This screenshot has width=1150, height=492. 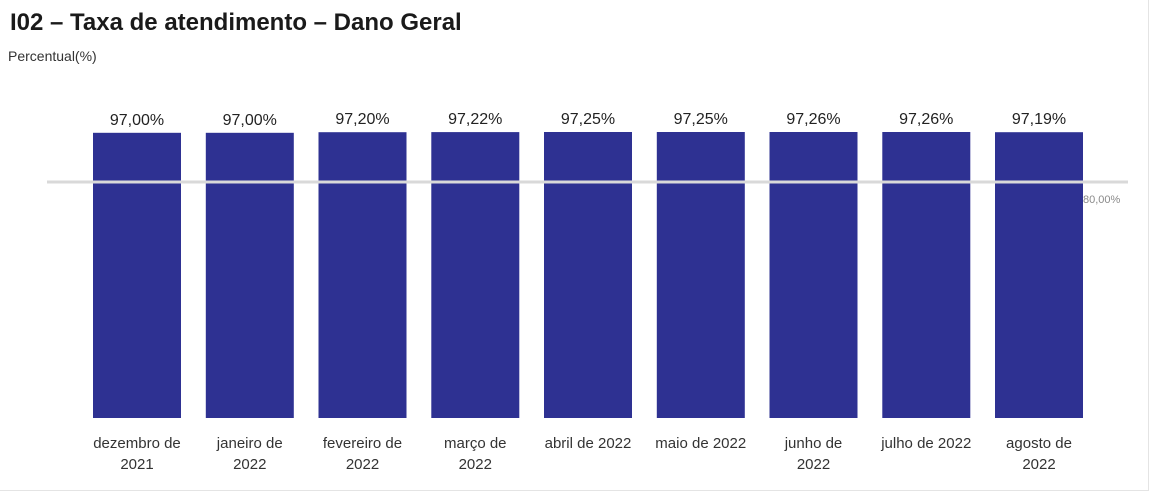 I want to click on x-tick-label-6-line-0: junho de, so click(x=813, y=443).